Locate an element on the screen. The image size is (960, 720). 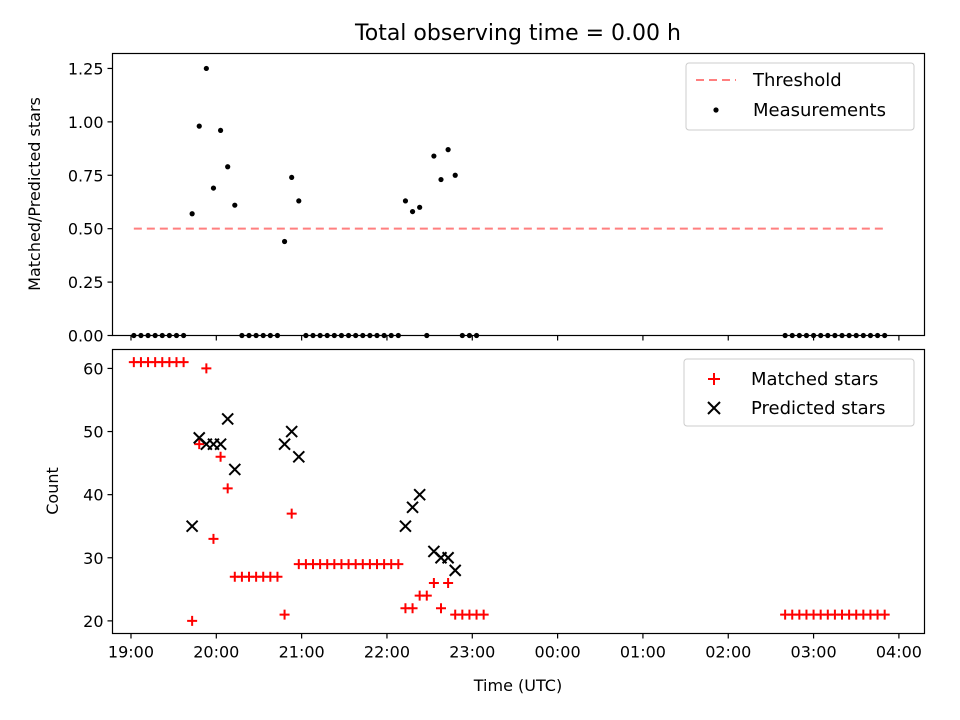
predicted-legend-label: Predicted stars is located at coordinates (818, 408).